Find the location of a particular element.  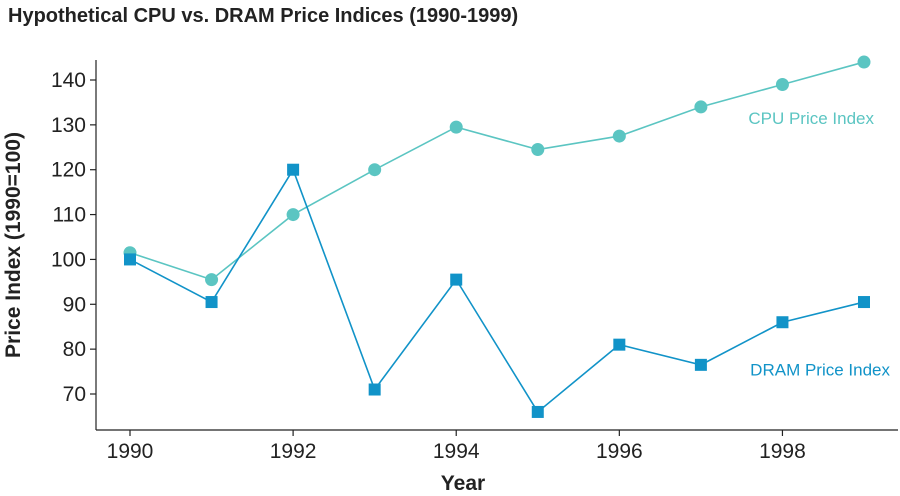

series-label: CPU Price Index is located at coordinates (811, 118).